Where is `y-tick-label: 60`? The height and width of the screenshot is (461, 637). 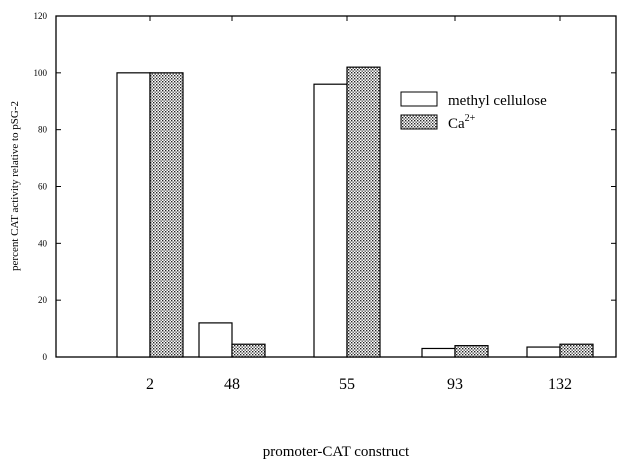
y-tick-label: 60 is located at coordinates (43, 187).